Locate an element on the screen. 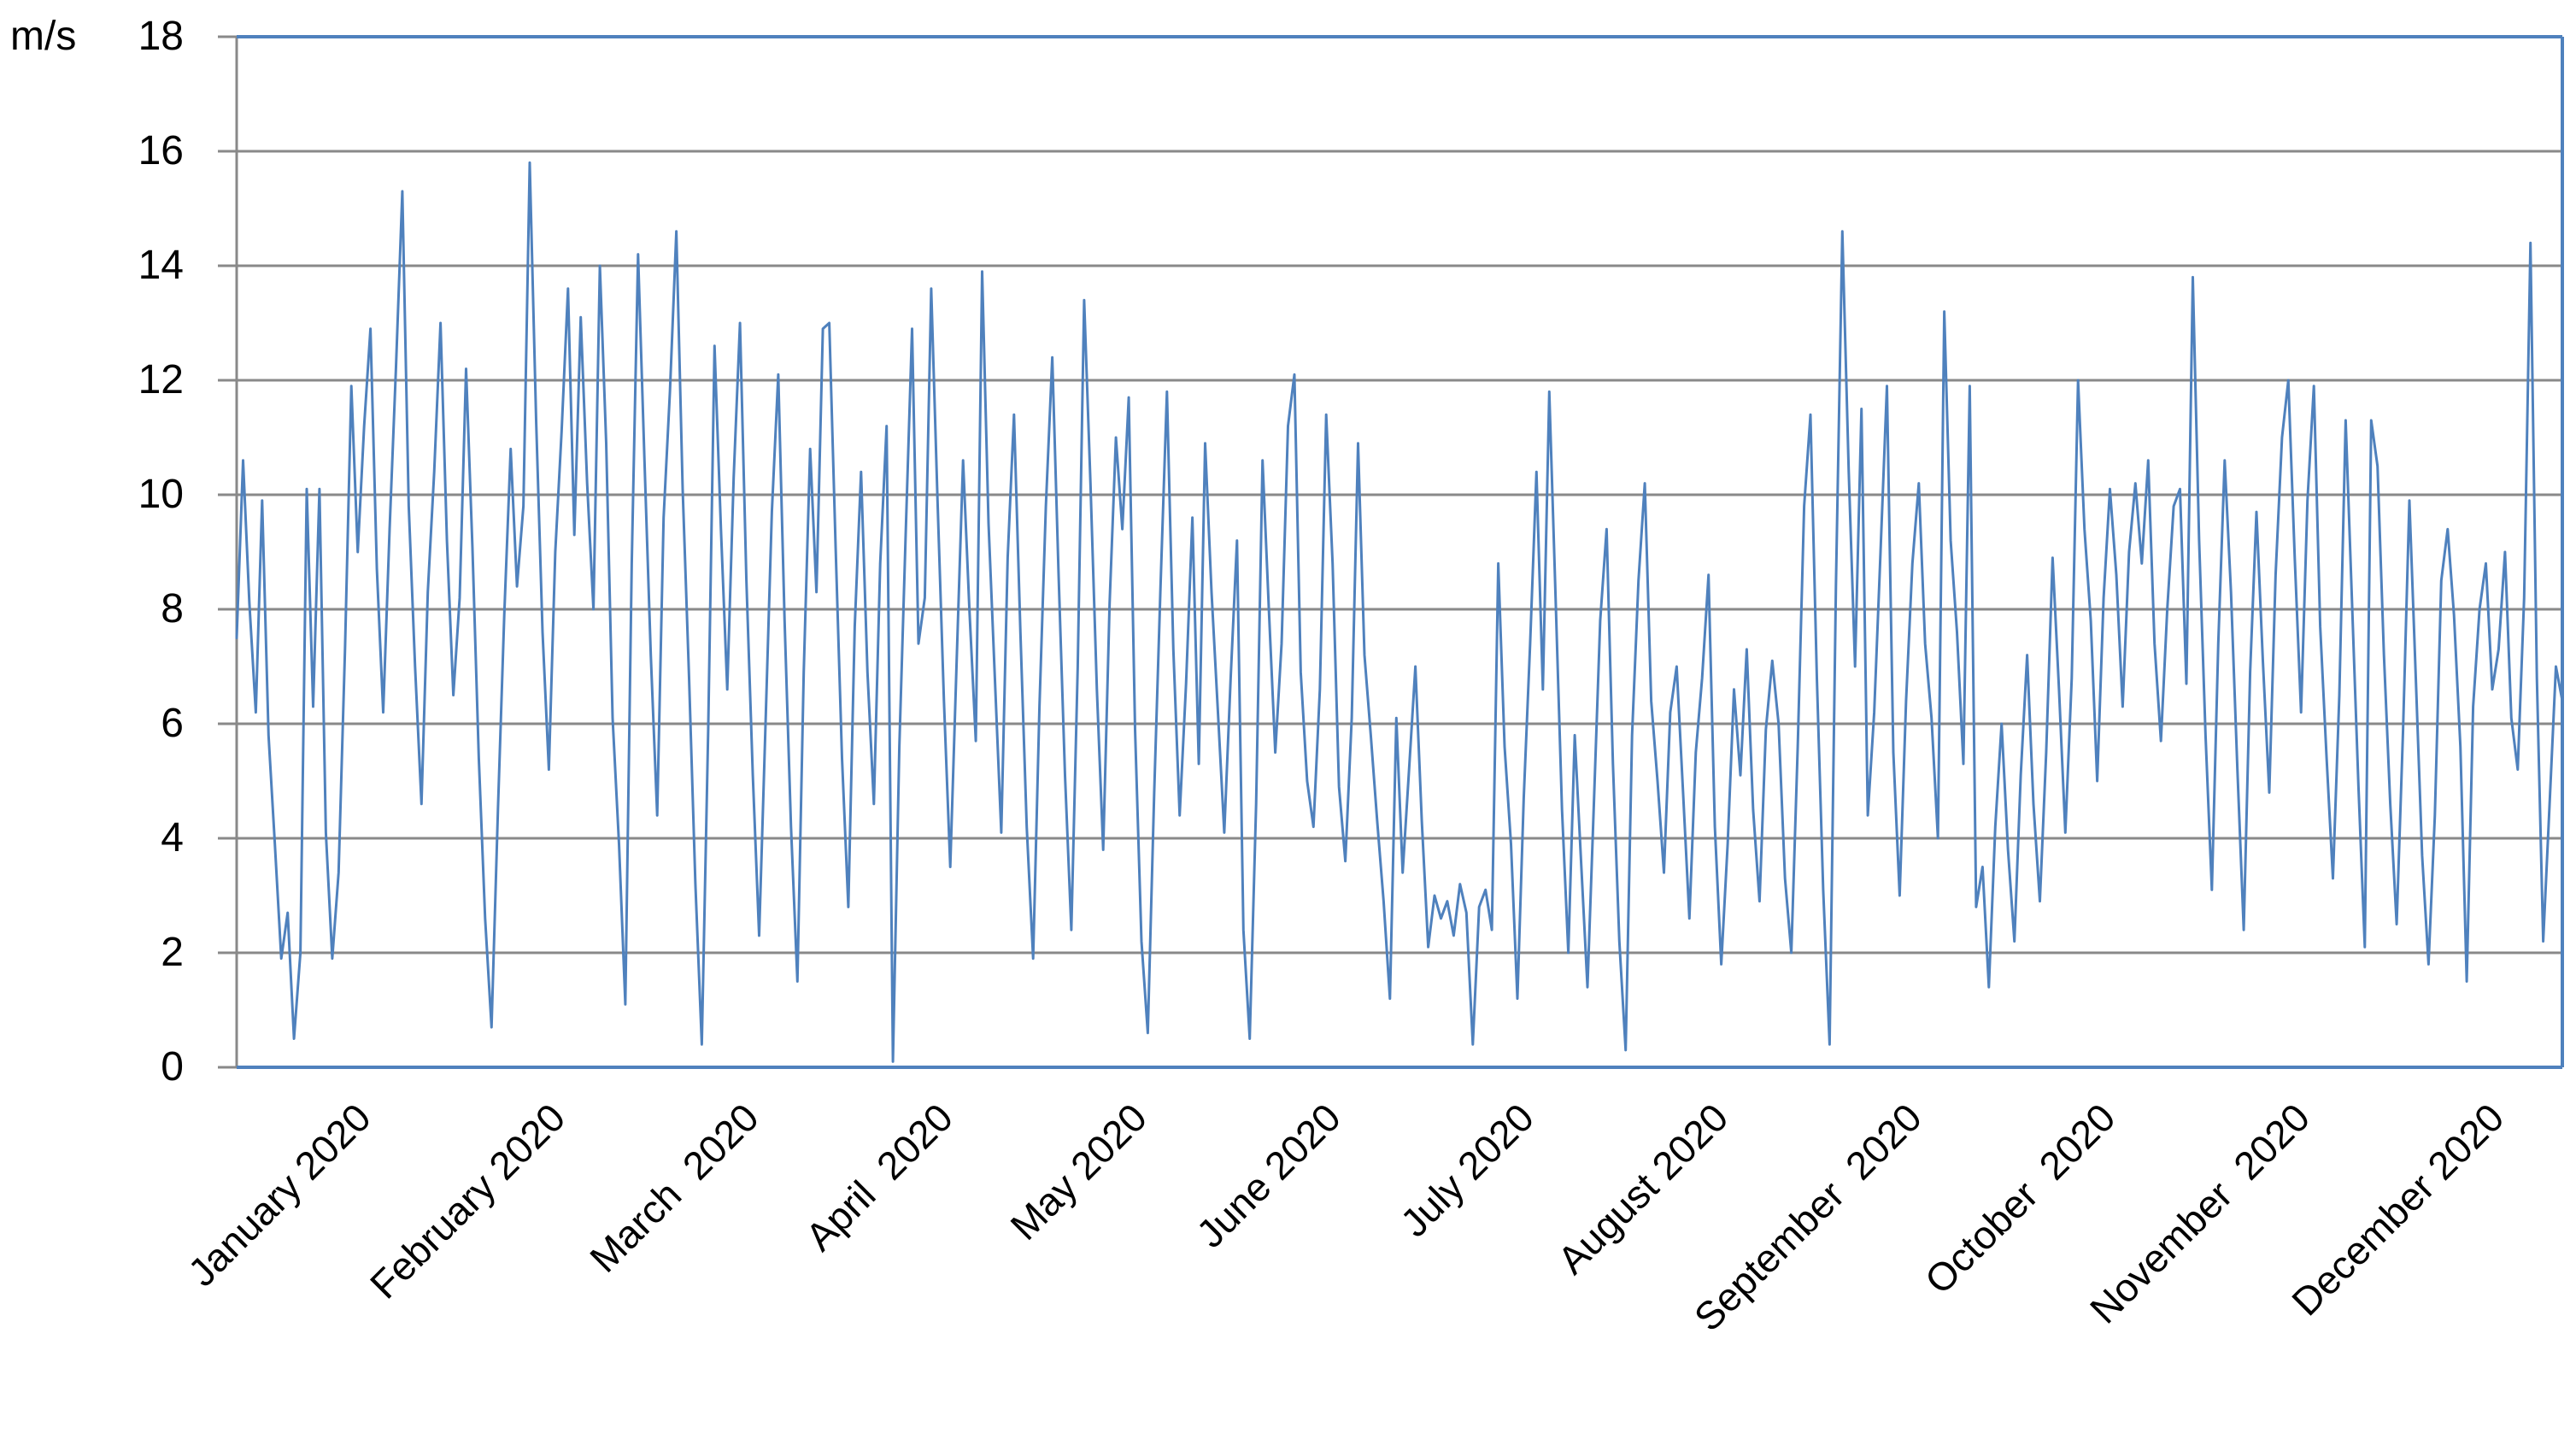  y-tick-label: 4 is located at coordinates (172, 837).